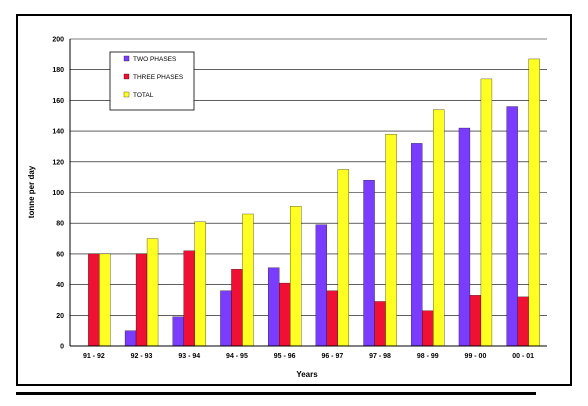 The width and height of the screenshot is (588, 406). I want to click on legend-box, so click(152, 81).